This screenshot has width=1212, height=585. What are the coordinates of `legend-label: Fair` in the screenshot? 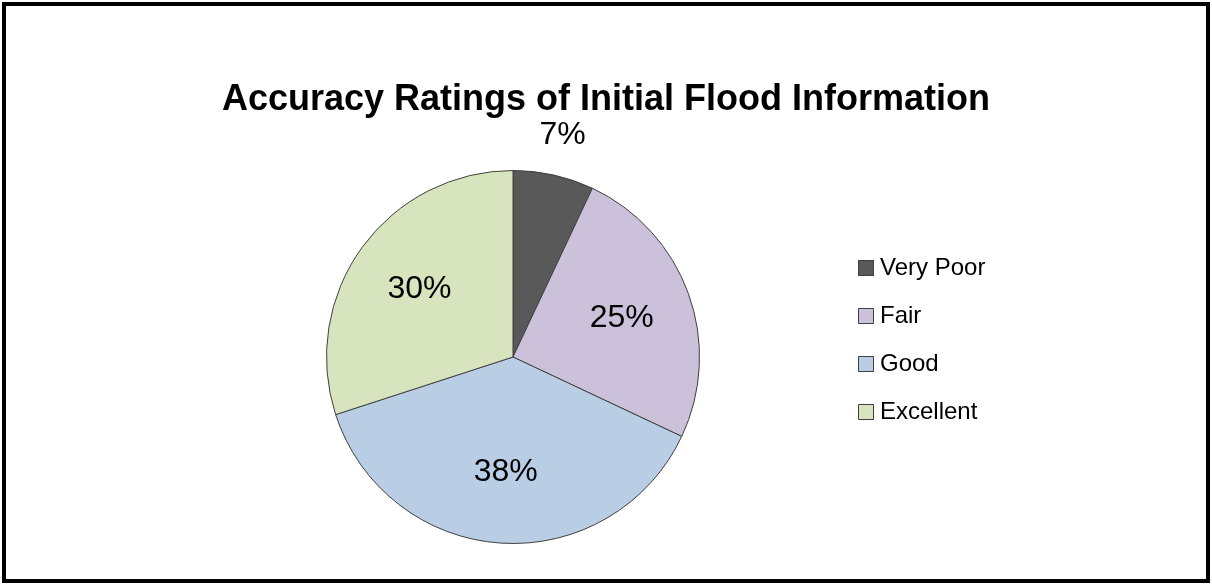 It's located at (901, 314).